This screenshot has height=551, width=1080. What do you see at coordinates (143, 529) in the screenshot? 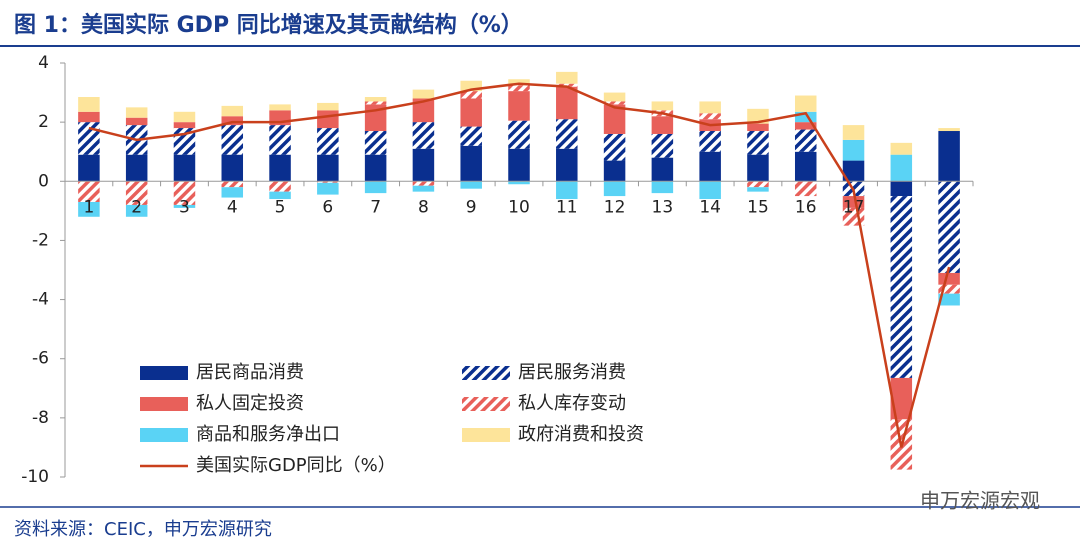
I see `source: 资料来源：CEIC，申万宏源研究` at bounding box center [143, 529].